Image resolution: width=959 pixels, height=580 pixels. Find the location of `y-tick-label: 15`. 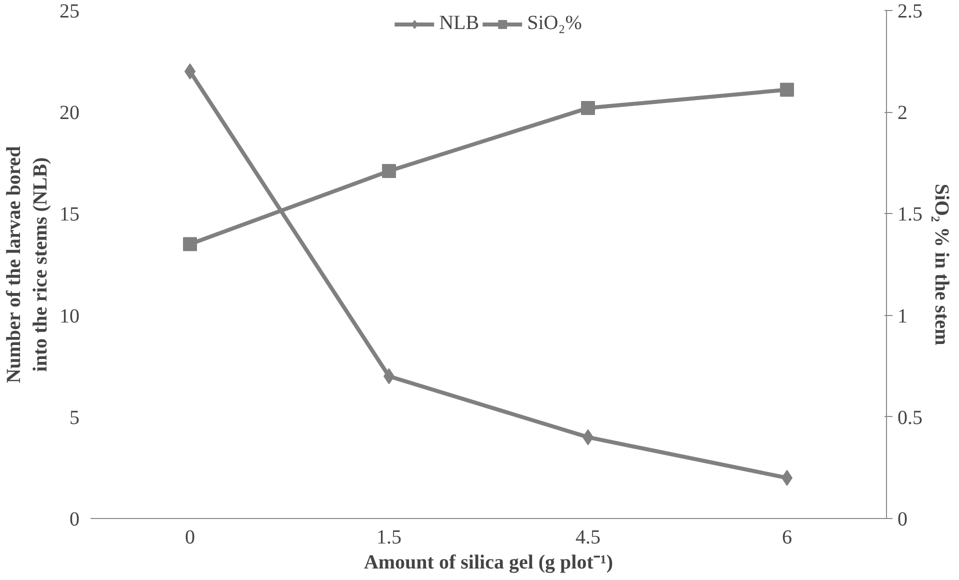

y-tick-label: 15 is located at coordinates (70, 215).